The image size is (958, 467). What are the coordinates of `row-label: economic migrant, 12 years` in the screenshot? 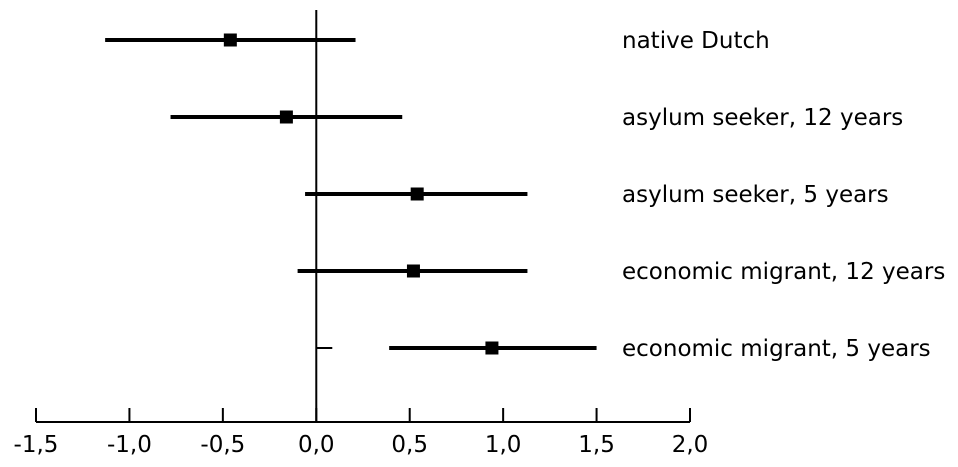 It's located at (783, 272).